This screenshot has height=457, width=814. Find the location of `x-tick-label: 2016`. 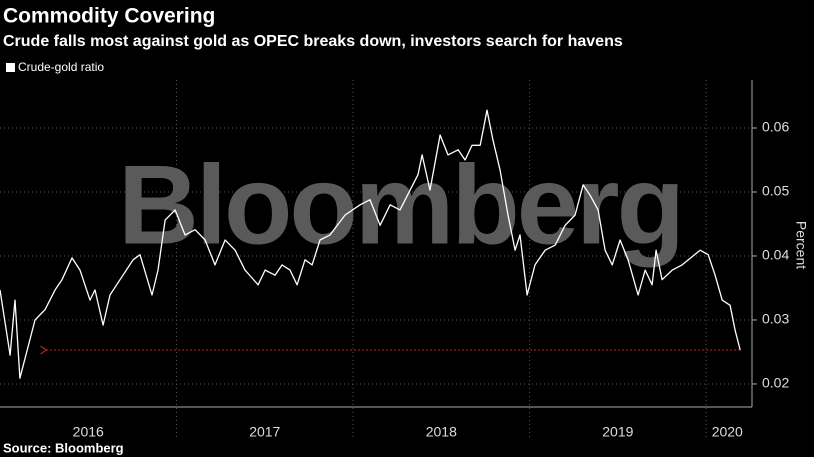

x-tick-label: 2016 is located at coordinates (88, 432).